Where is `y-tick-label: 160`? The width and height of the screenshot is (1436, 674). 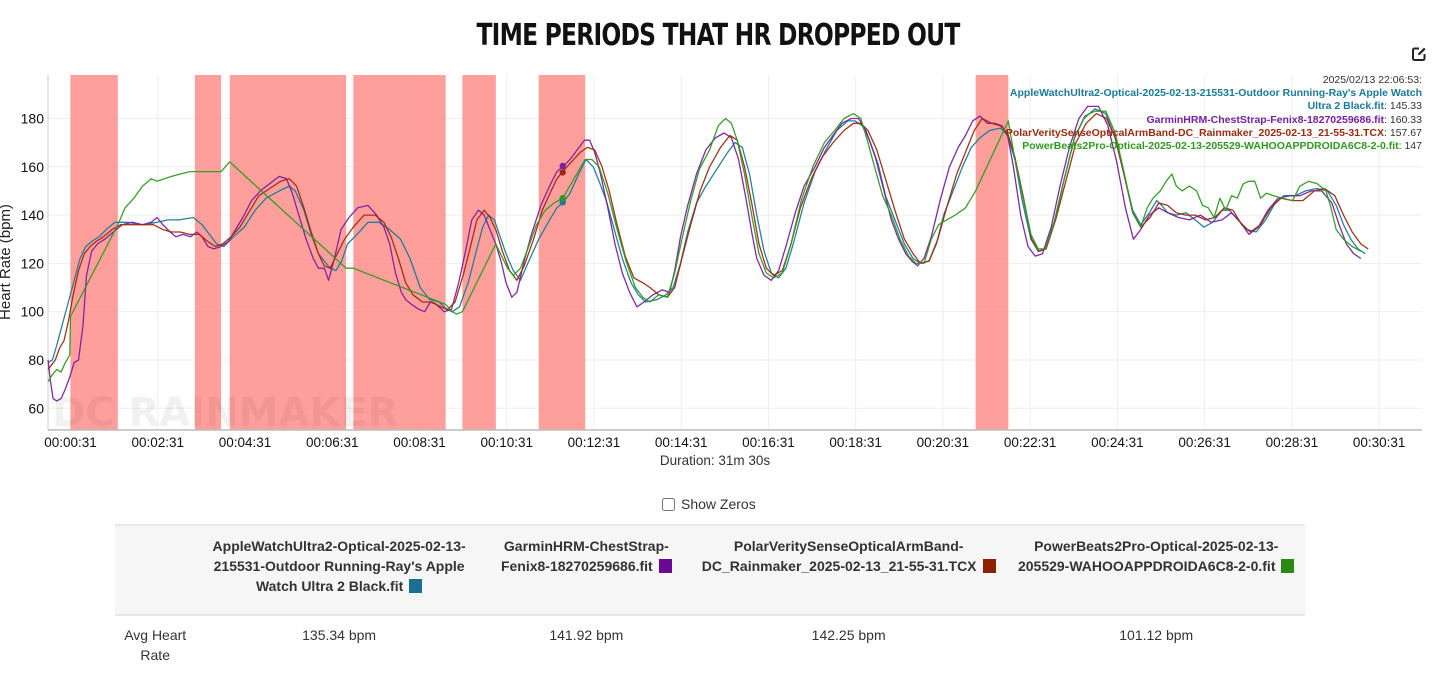 y-tick-label: 160 is located at coordinates (33, 167).